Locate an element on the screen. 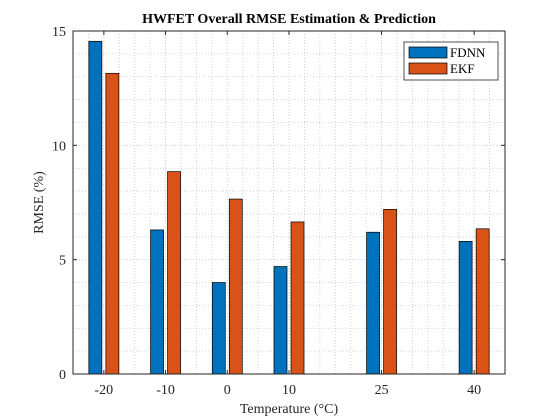  x-tick-label: 25 is located at coordinates (382, 390).